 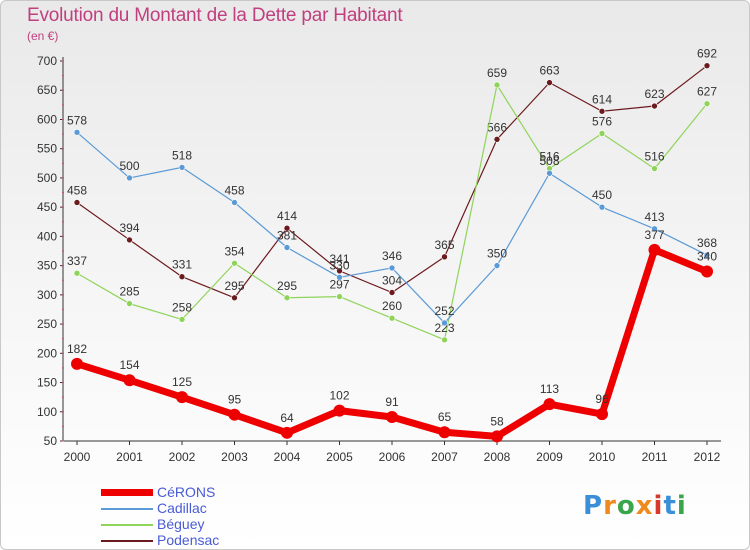 I want to click on y-tick-label: 350, so click(x=47, y=266).